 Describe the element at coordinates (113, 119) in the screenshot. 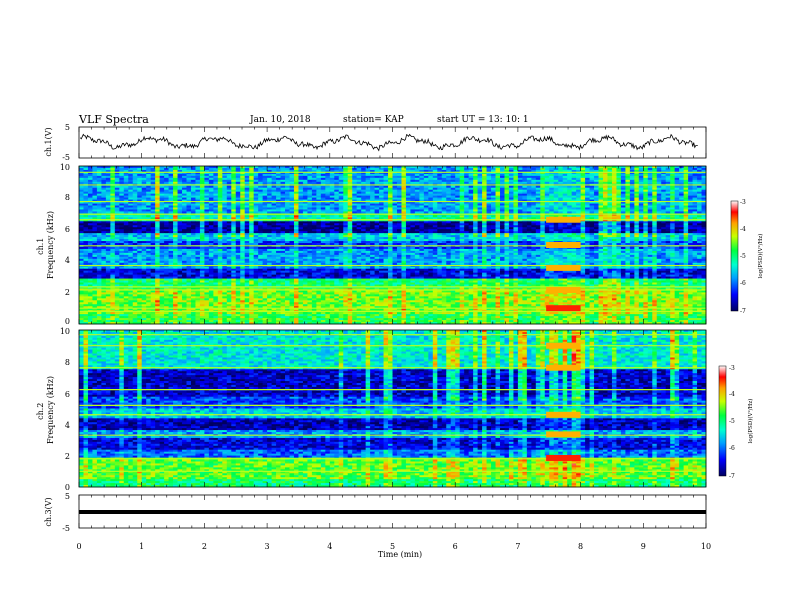

I see `figure-title: VLF Spectra` at that location.